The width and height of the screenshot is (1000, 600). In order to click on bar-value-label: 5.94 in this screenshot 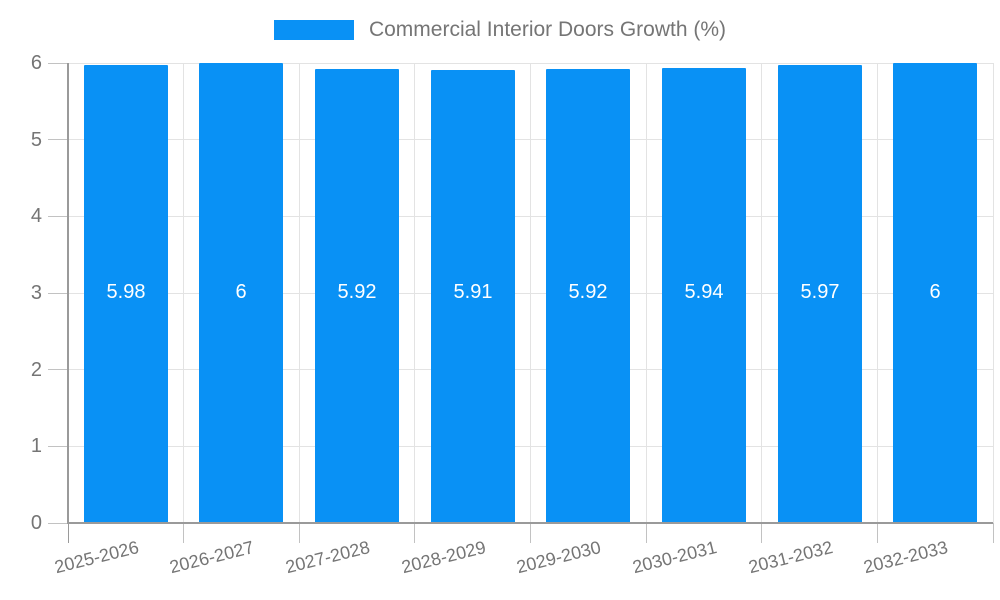, I will do `click(704, 292)`.